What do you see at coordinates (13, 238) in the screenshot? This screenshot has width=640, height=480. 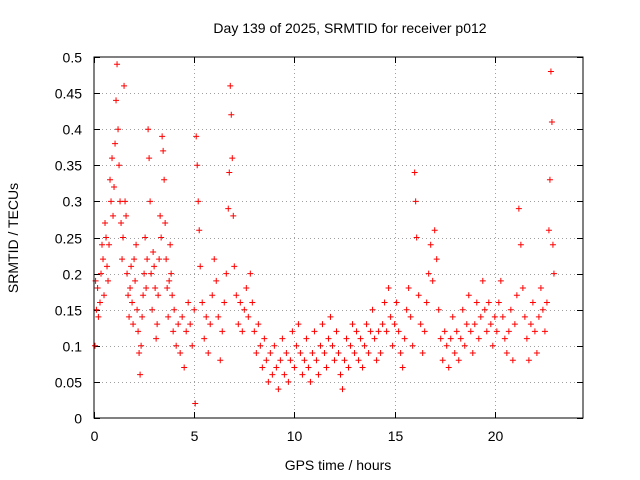 I see `y-axis-label: SRMTID / TECUs` at bounding box center [13, 238].